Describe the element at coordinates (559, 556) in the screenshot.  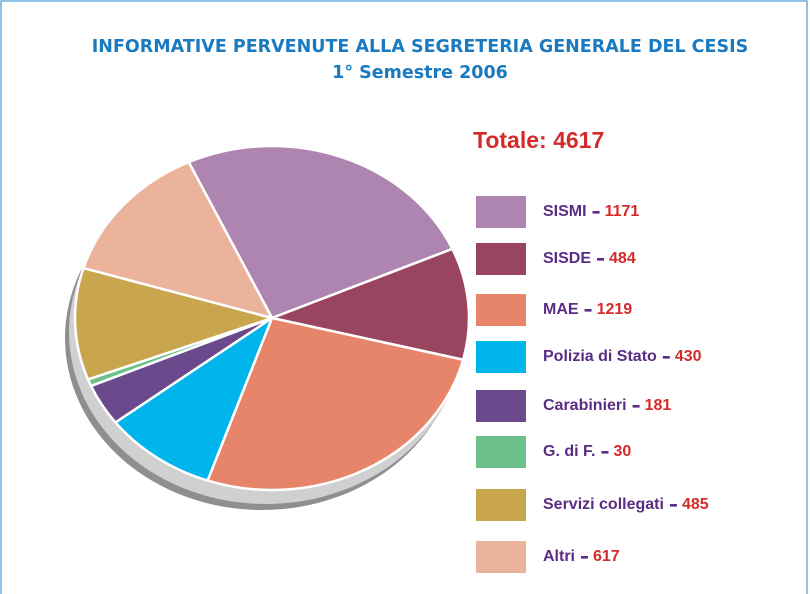
I see `legend-label: Altri` at that location.